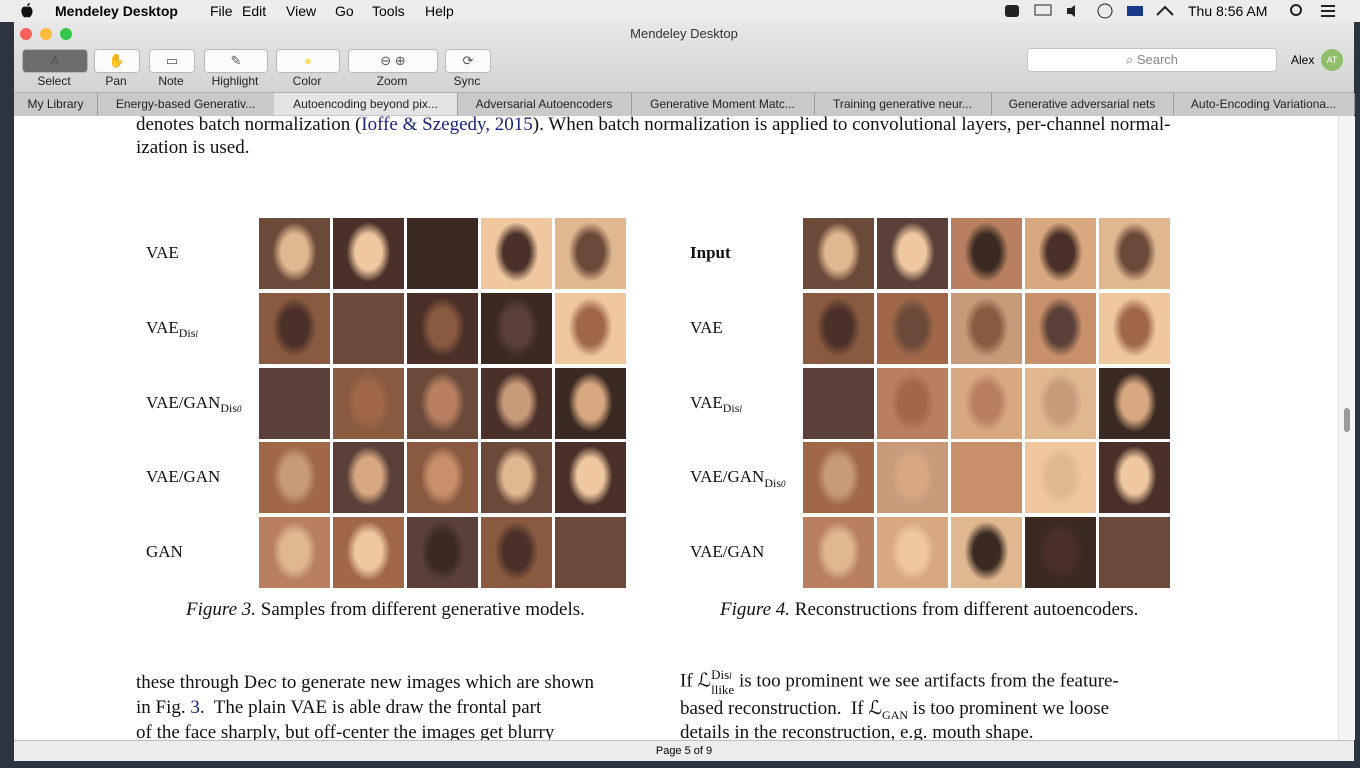 The height and width of the screenshot is (768, 1360). Describe the element at coordinates (308, 61) in the screenshot. I see `tool-button: ●` at that location.